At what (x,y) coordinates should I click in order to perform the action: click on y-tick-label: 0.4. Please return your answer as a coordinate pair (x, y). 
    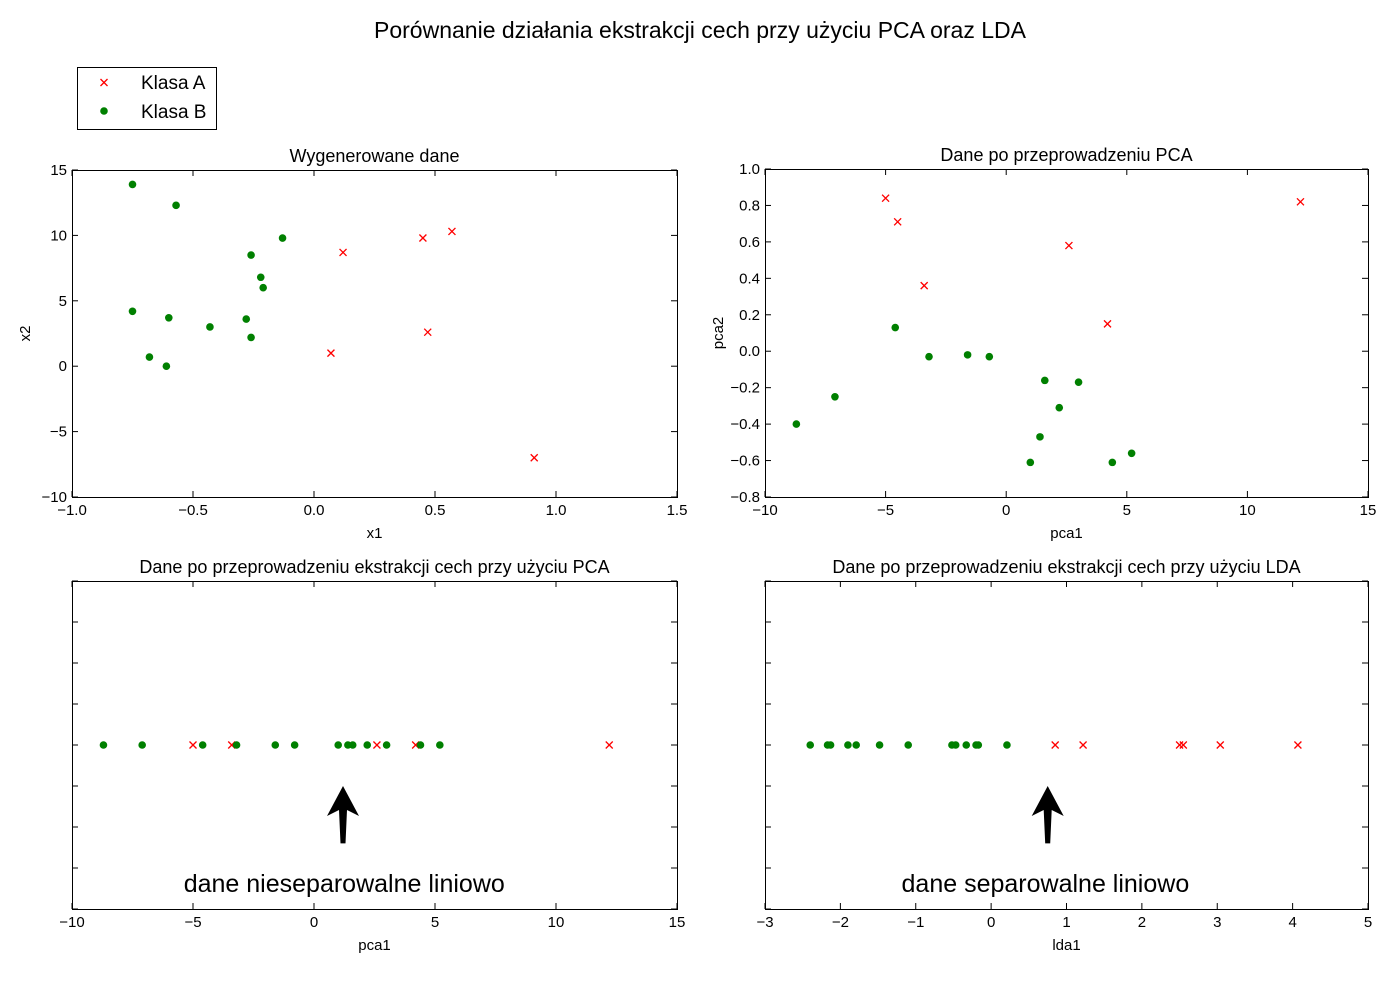
    Looking at the image, I should click on (749, 278).